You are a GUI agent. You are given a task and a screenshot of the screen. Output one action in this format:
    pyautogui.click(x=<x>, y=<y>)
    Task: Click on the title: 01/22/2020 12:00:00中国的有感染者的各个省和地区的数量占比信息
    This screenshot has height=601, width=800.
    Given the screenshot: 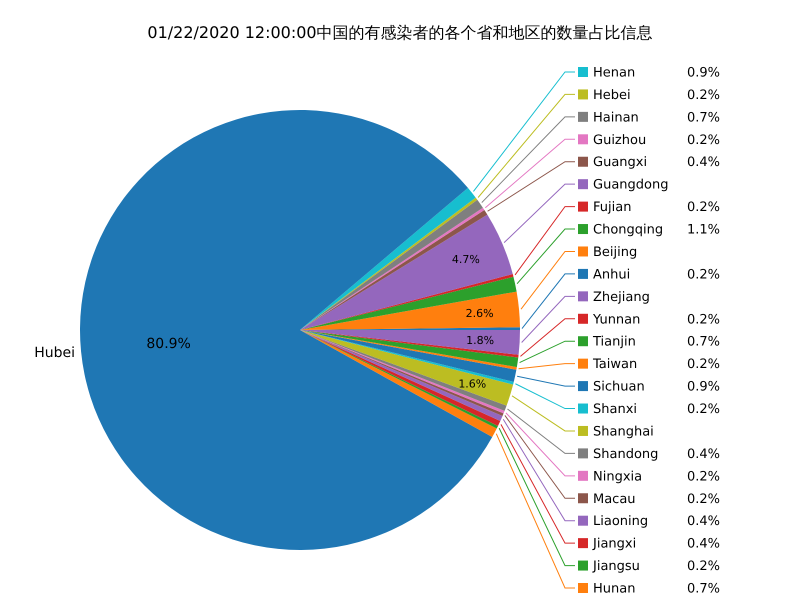 What is the action you would take?
    pyautogui.click(x=400, y=32)
    